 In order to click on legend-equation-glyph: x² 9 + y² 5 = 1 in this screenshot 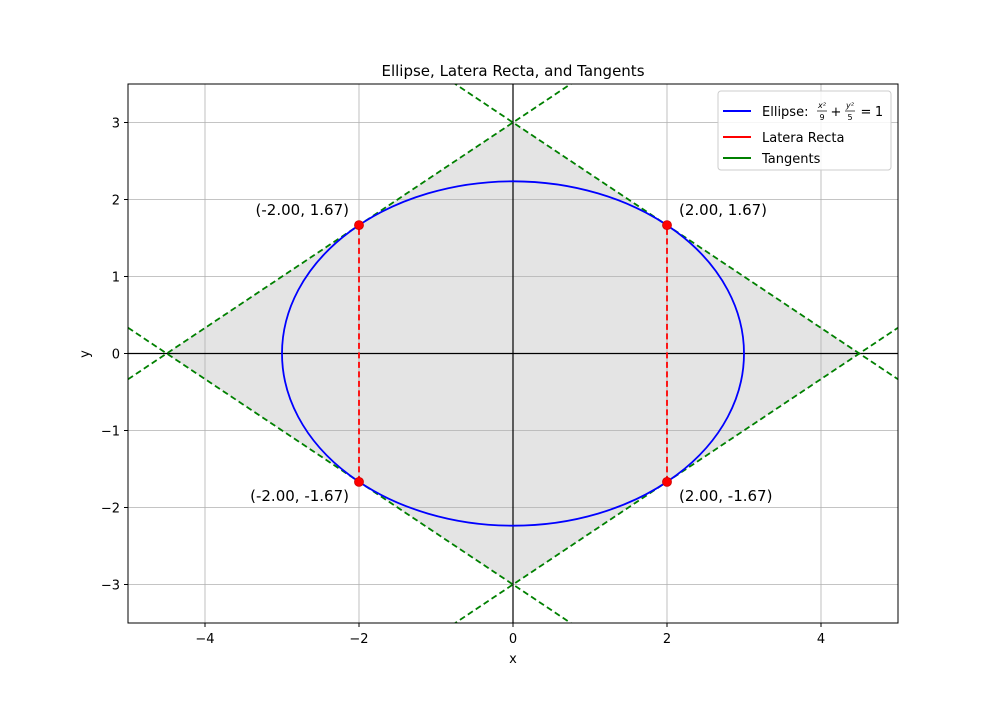, I will do `click(850, 111)`.